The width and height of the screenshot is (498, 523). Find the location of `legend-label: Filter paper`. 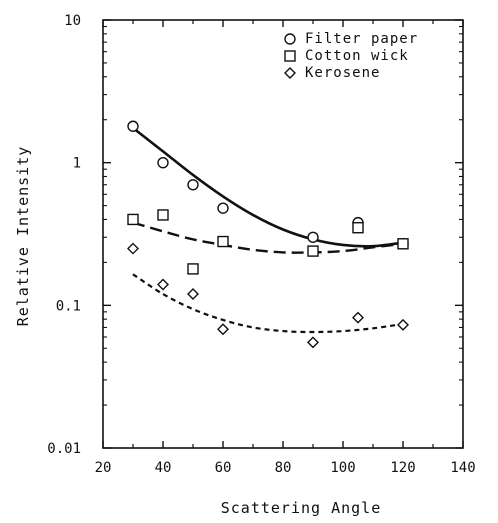

legend-label: Filter paper is located at coordinates (361, 39).